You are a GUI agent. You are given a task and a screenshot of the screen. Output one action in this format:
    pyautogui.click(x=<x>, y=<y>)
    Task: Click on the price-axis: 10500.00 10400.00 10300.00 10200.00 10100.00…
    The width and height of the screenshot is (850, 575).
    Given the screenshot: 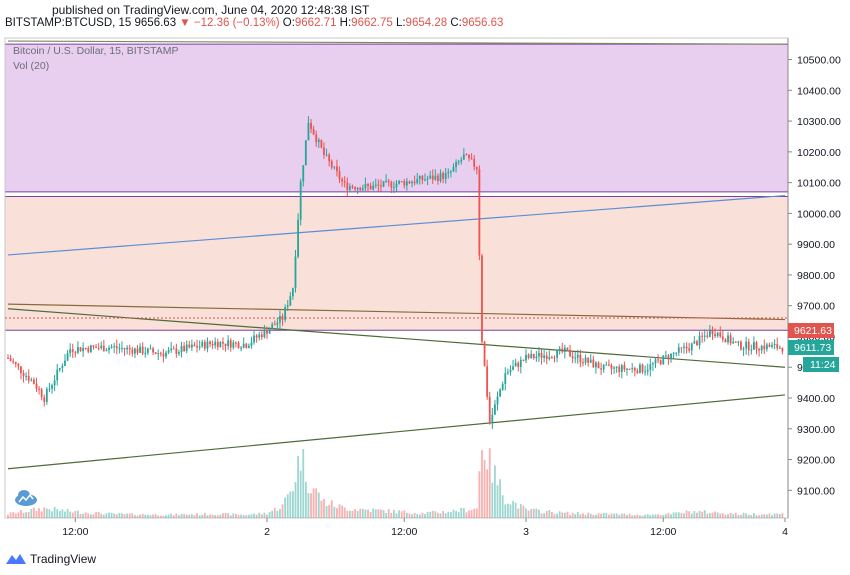 What is the action you would take?
    pyautogui.click(x=814, y=278)
    